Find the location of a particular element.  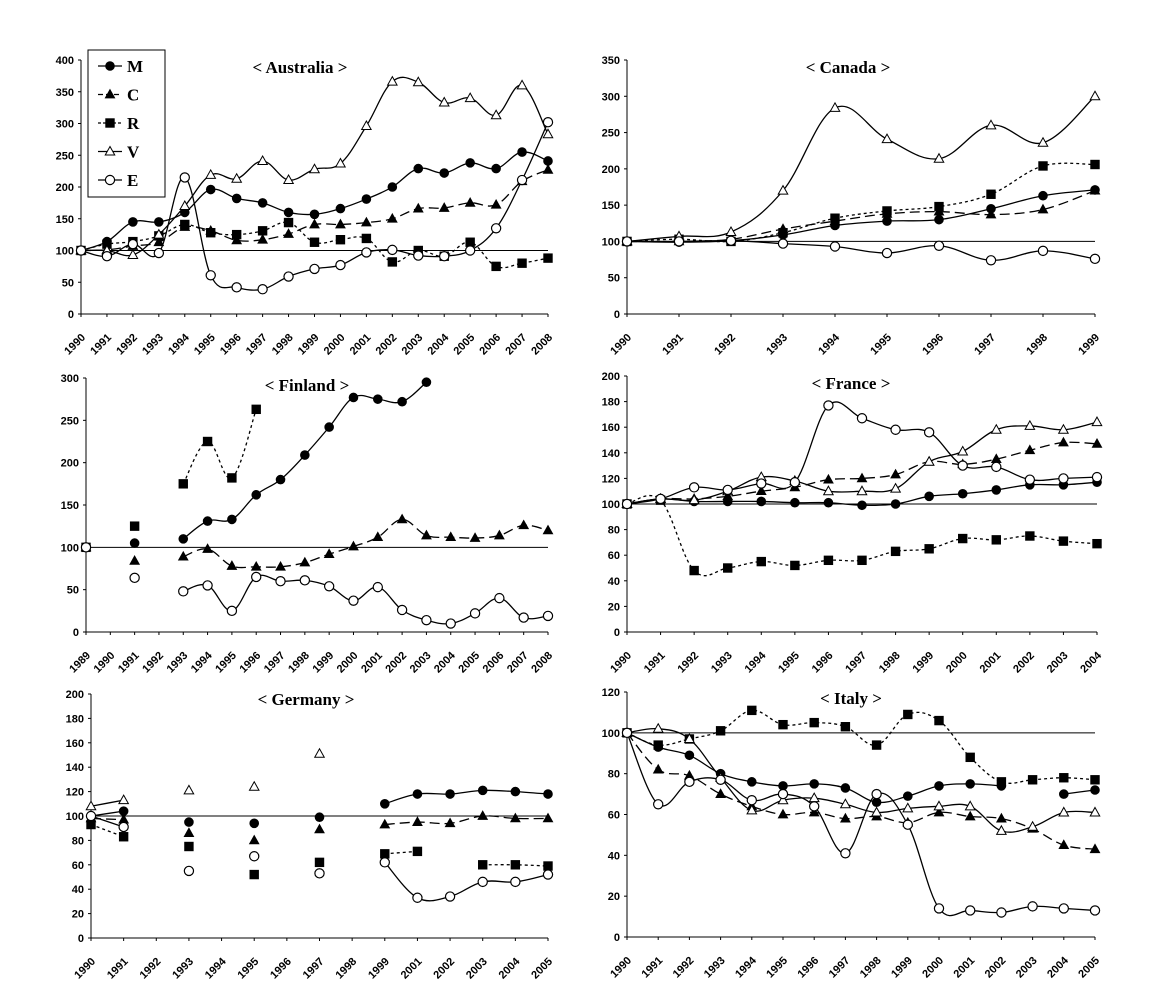

y-tick-label: 180 is located at coordinates (611, 403).